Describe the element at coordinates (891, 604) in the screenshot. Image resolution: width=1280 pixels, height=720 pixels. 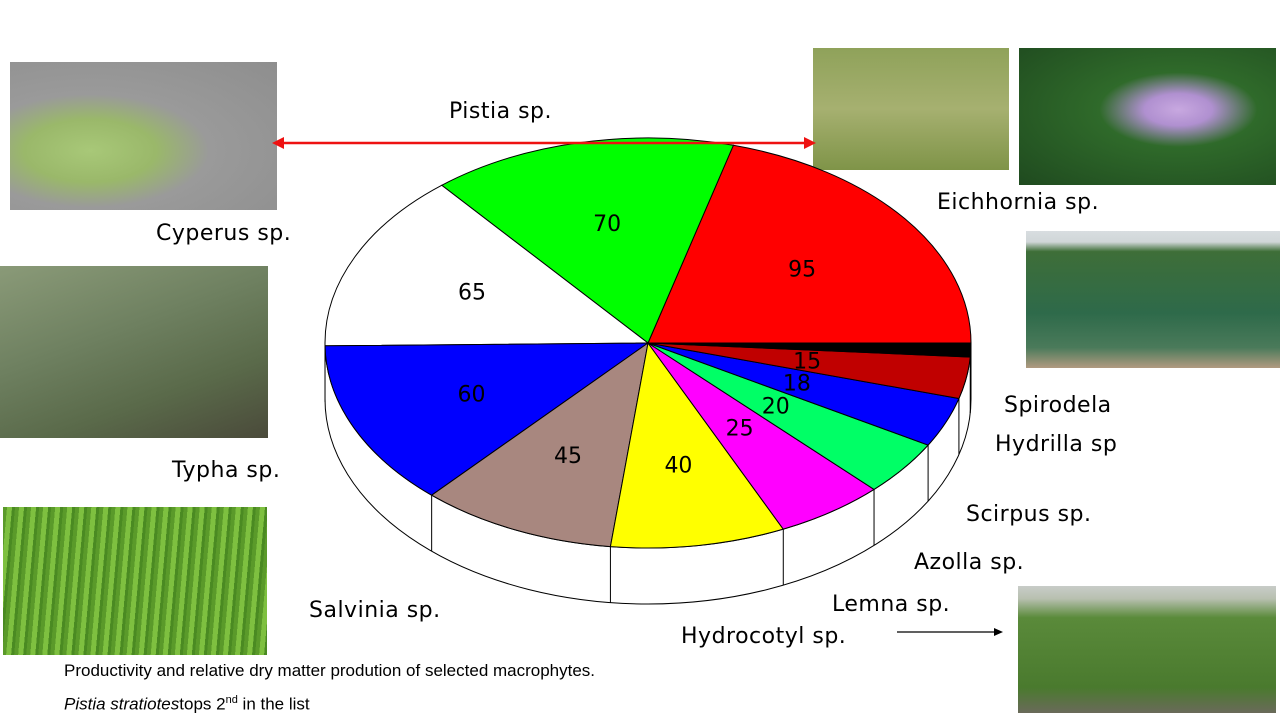
I see `label-lemna: Lemna sp.` at that location.